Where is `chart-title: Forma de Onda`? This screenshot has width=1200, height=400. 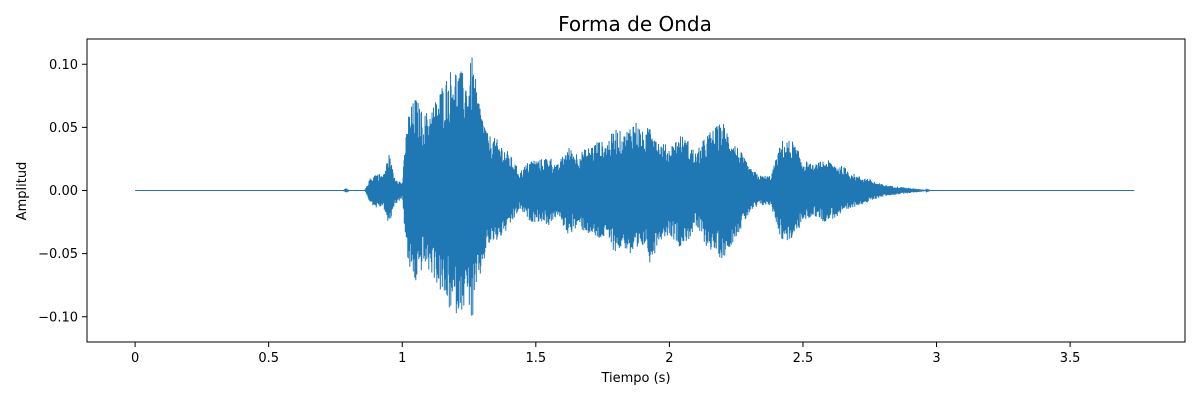
chart-title: Forma de Onda is located at coordinates (635, 24).